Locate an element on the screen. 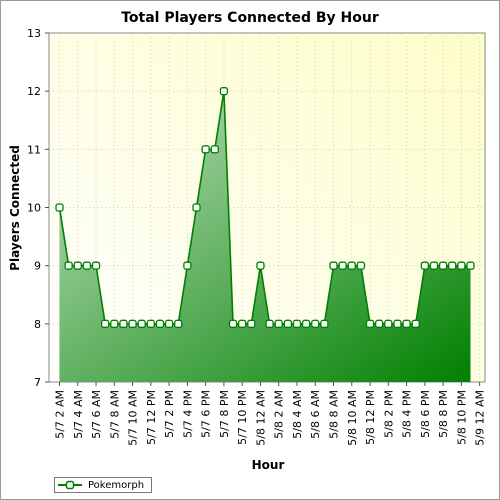 Image resolution: width=500 pixels, height=500 pixels. x-tick-label: 5/8 6 PM is located at coordinates (425, 414).